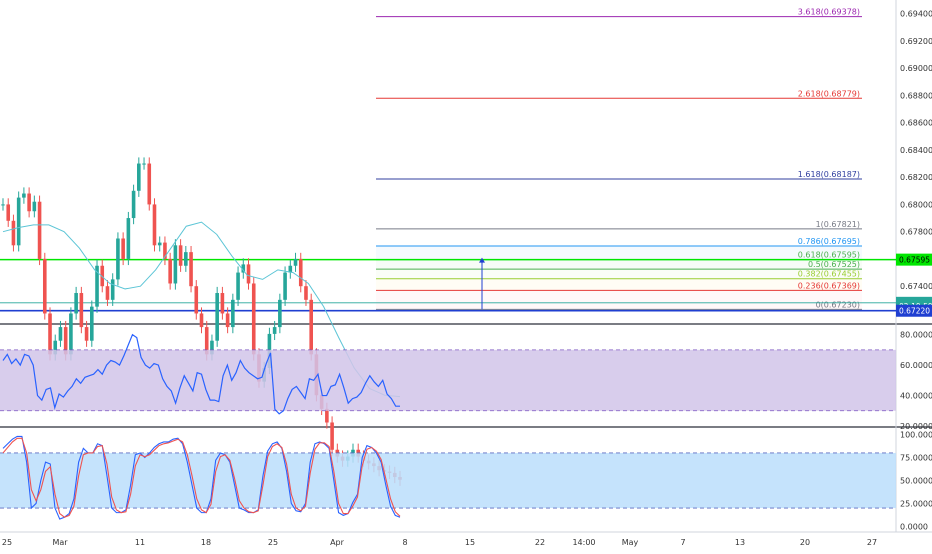 Image resolution: width=932 pixels, height=554 pixels. Describe the element at coordinates (914, 526) in the screenshot. I see `stoch-axis-tick: 0.0000` at that location.